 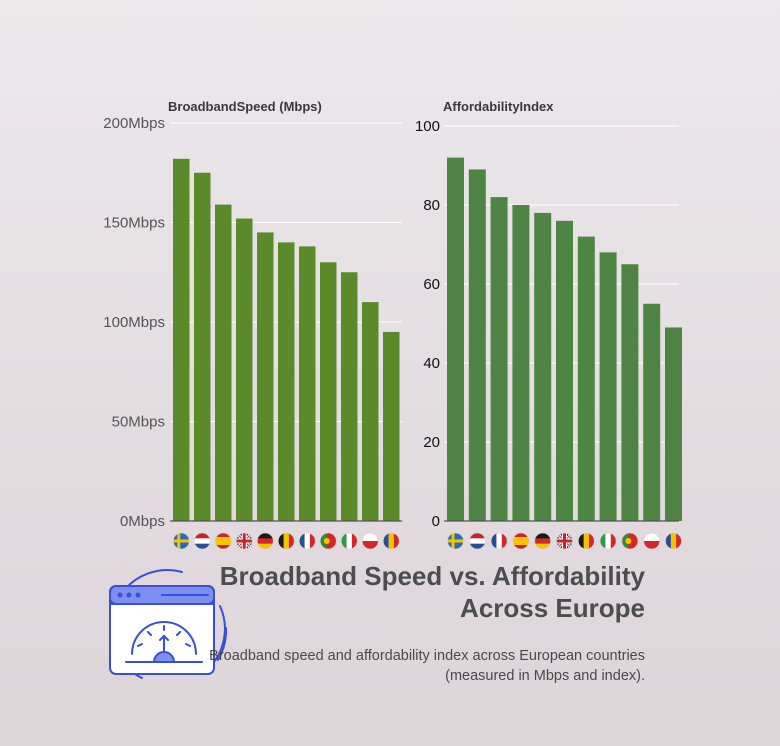 What do you see at coordinates (134, 322) in the screenshot?
I see `y-tick-label: 100Mbps` at bounding box center [134, 322].